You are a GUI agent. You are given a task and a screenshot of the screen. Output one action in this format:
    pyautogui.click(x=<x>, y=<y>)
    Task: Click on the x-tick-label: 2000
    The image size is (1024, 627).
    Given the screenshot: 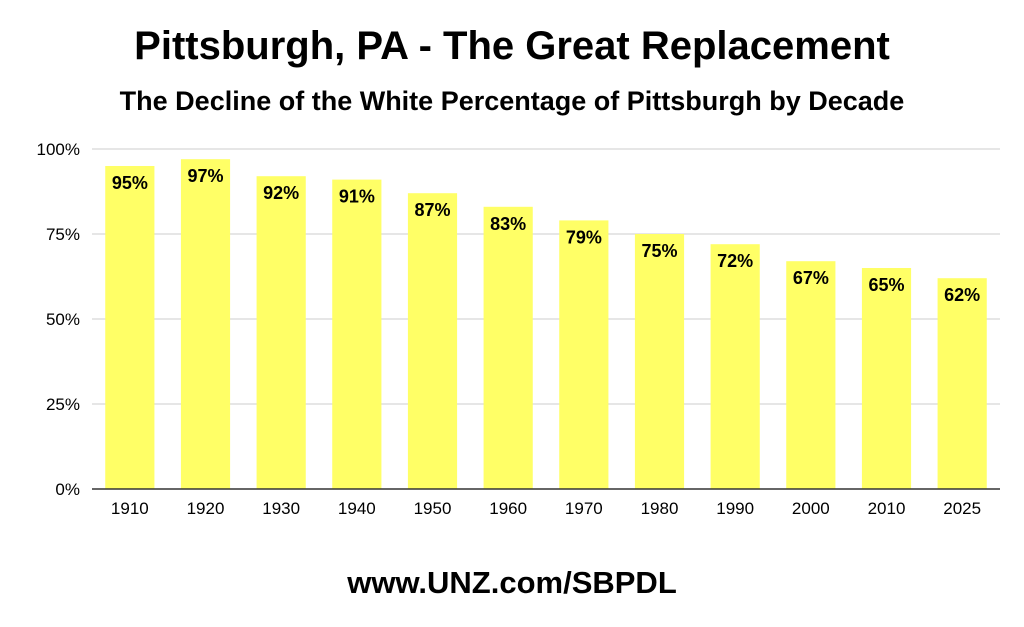 What is the action you would take?
    pyautogui.click(x=811, y=508)
    